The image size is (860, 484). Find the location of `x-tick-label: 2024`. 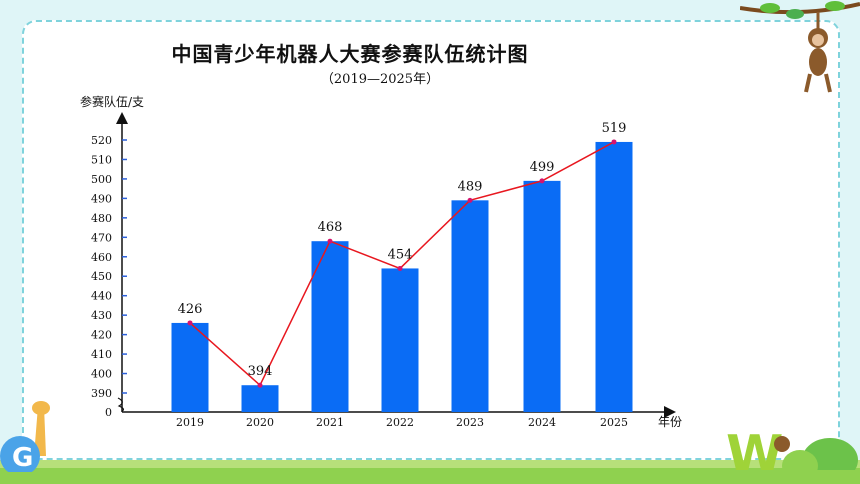

x-tick-label: 2024 is located at coordinates (542, 422).